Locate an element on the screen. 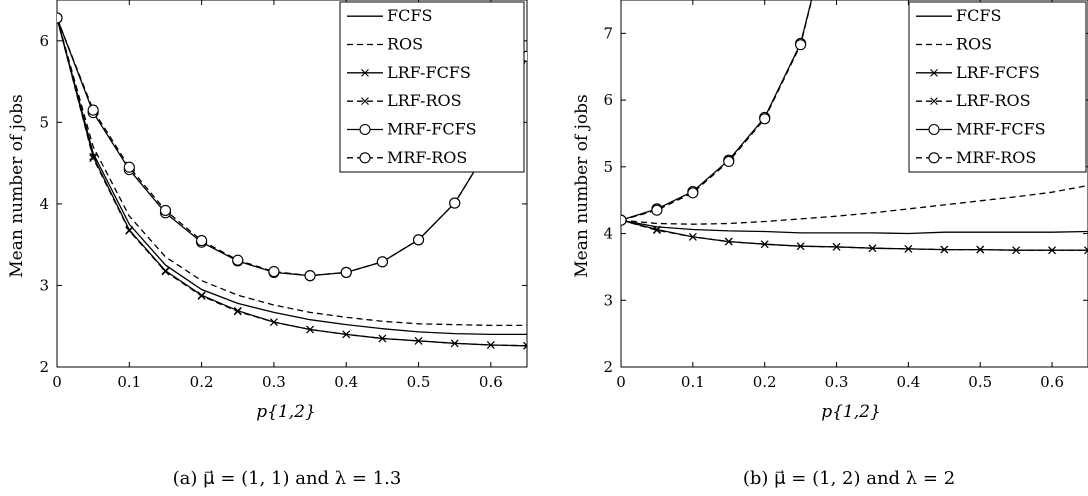 This screenshot has width=1088, height=496. series-line-mrf-ros is located at coordinates (717, 110).